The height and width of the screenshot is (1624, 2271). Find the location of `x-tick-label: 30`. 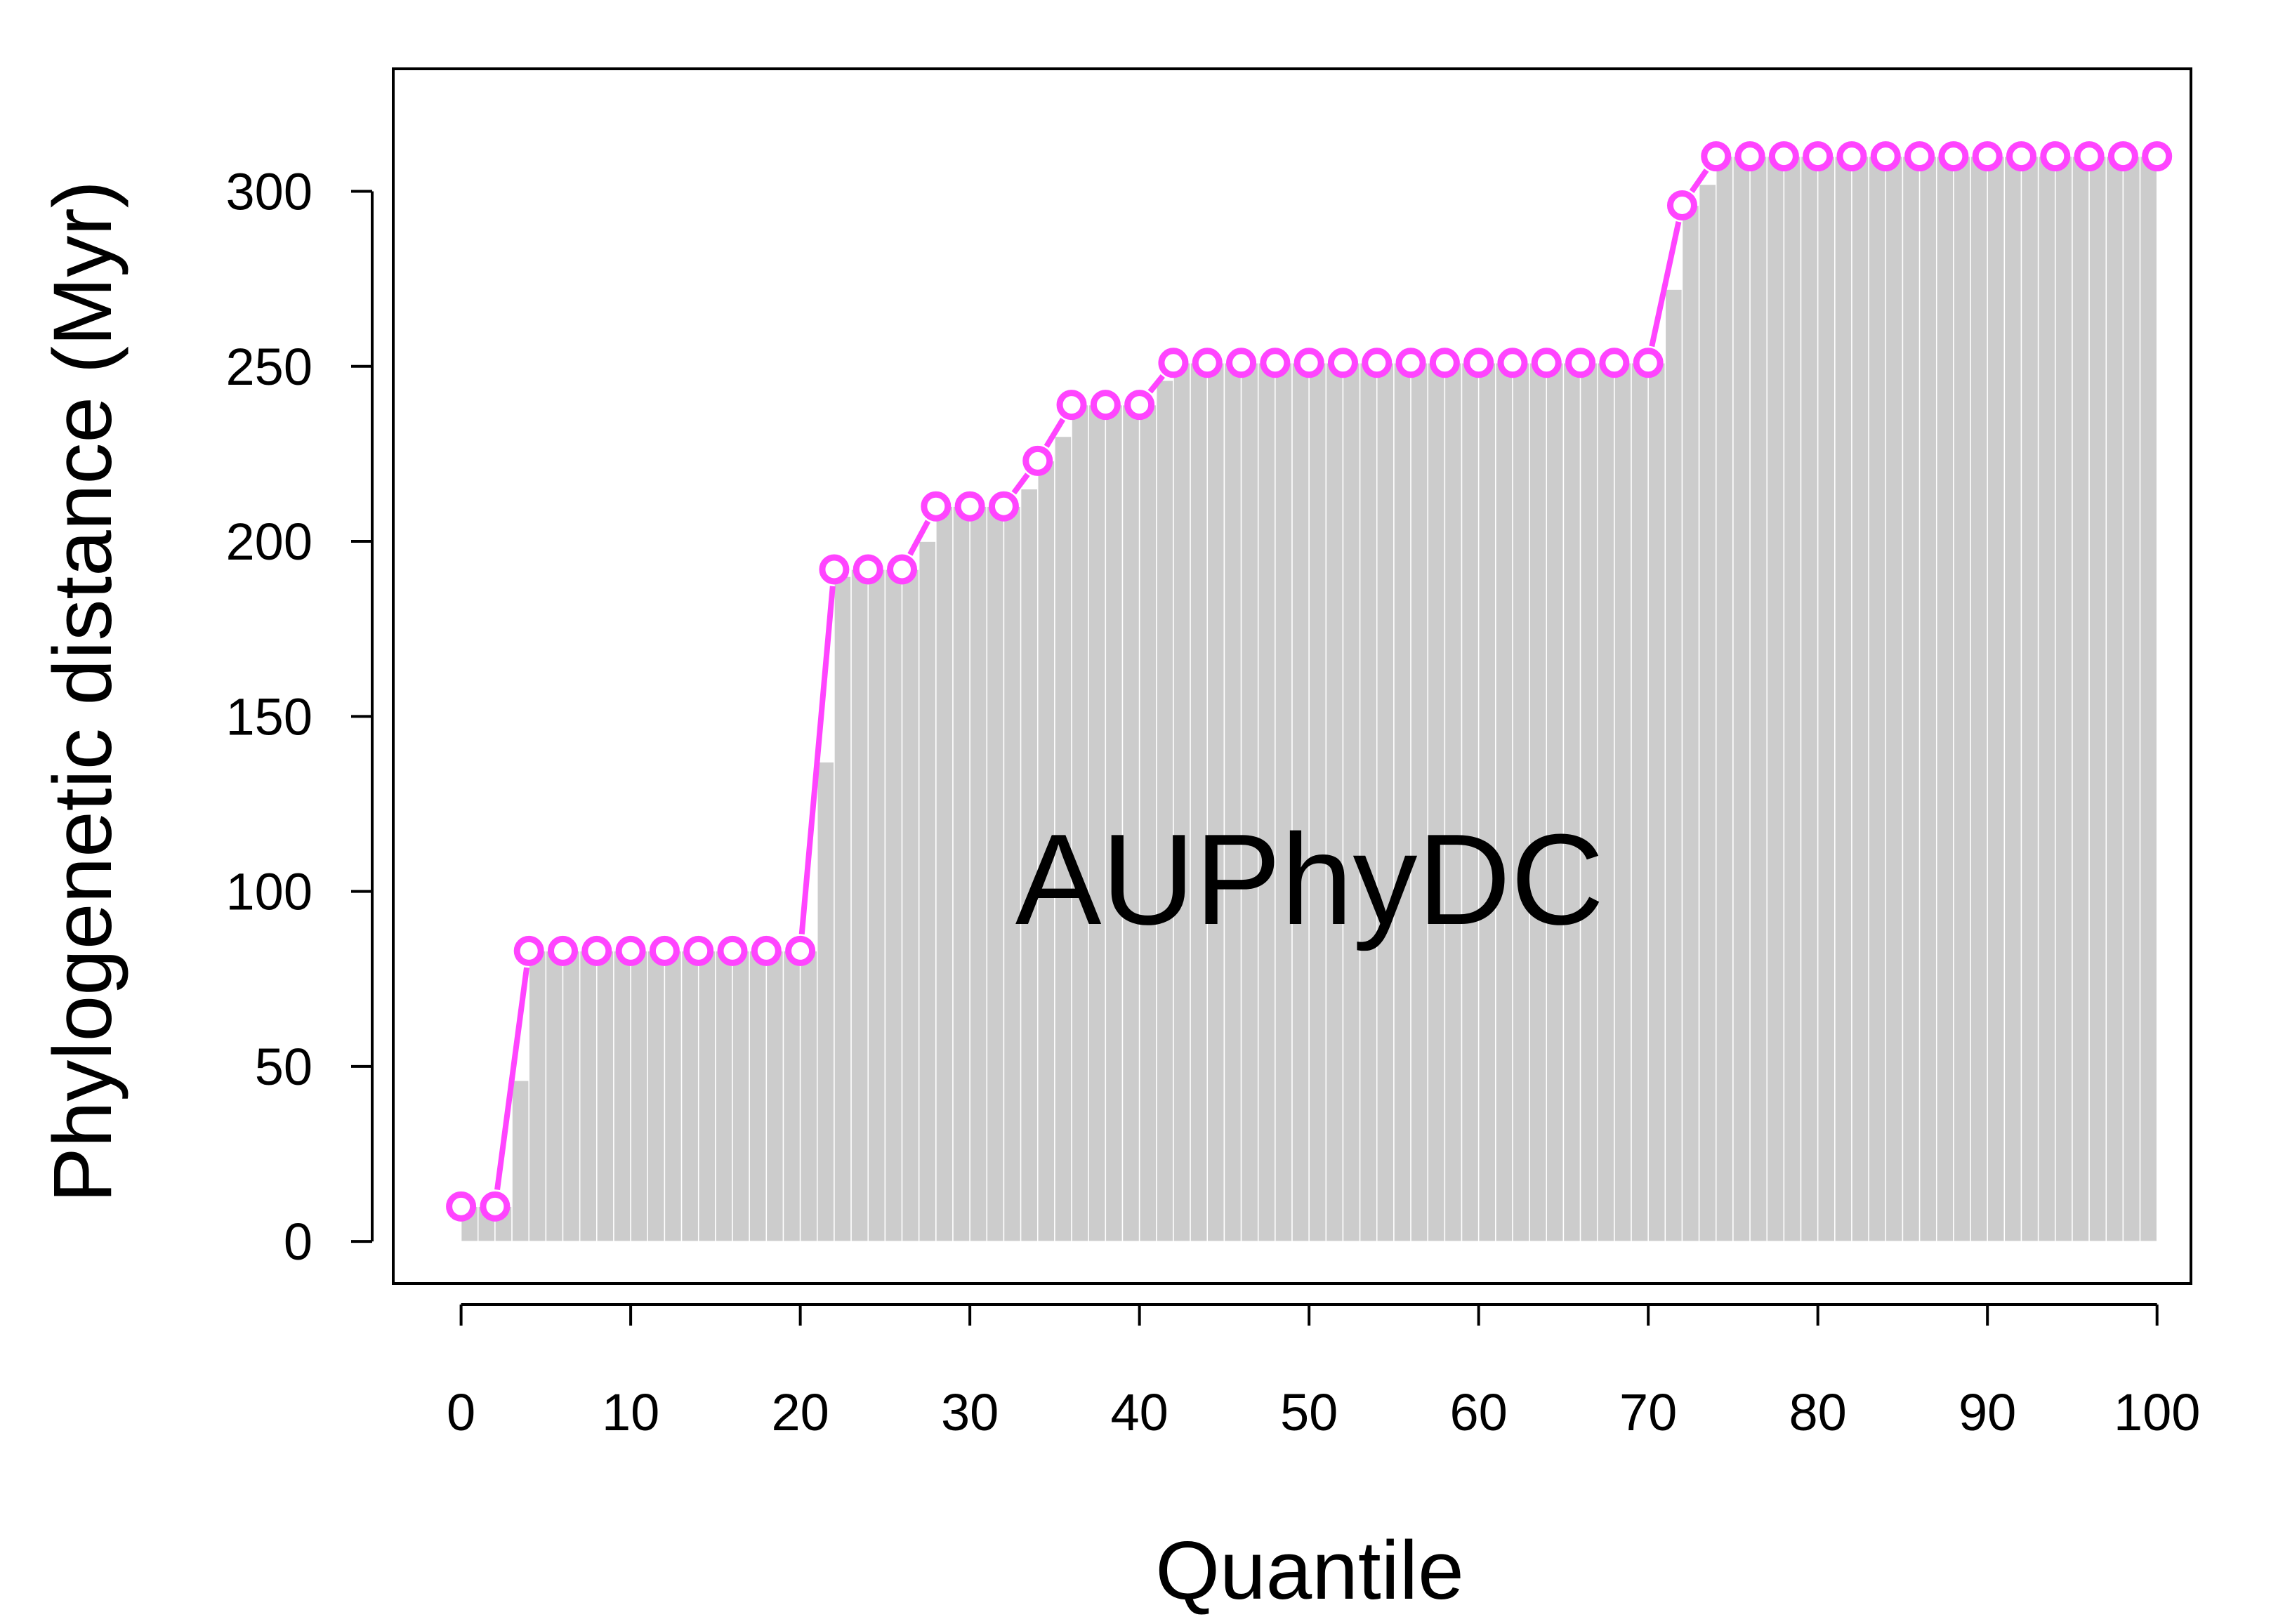

x-tick-label: 30 is located at coordinates (970, 1412).